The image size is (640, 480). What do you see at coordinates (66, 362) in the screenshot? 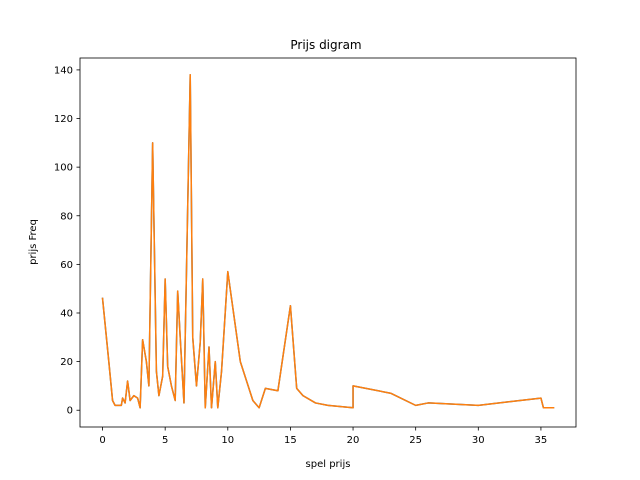
I see `y-tick-label: 20` at bounding box center [66, 362].